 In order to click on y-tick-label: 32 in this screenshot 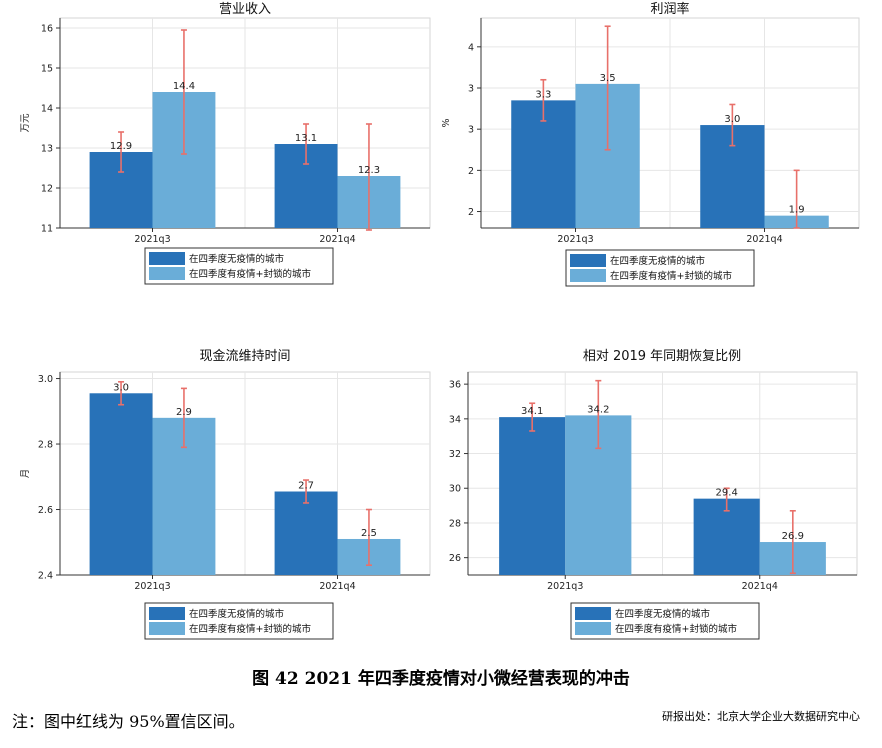, I will do `click(455, 454)`.